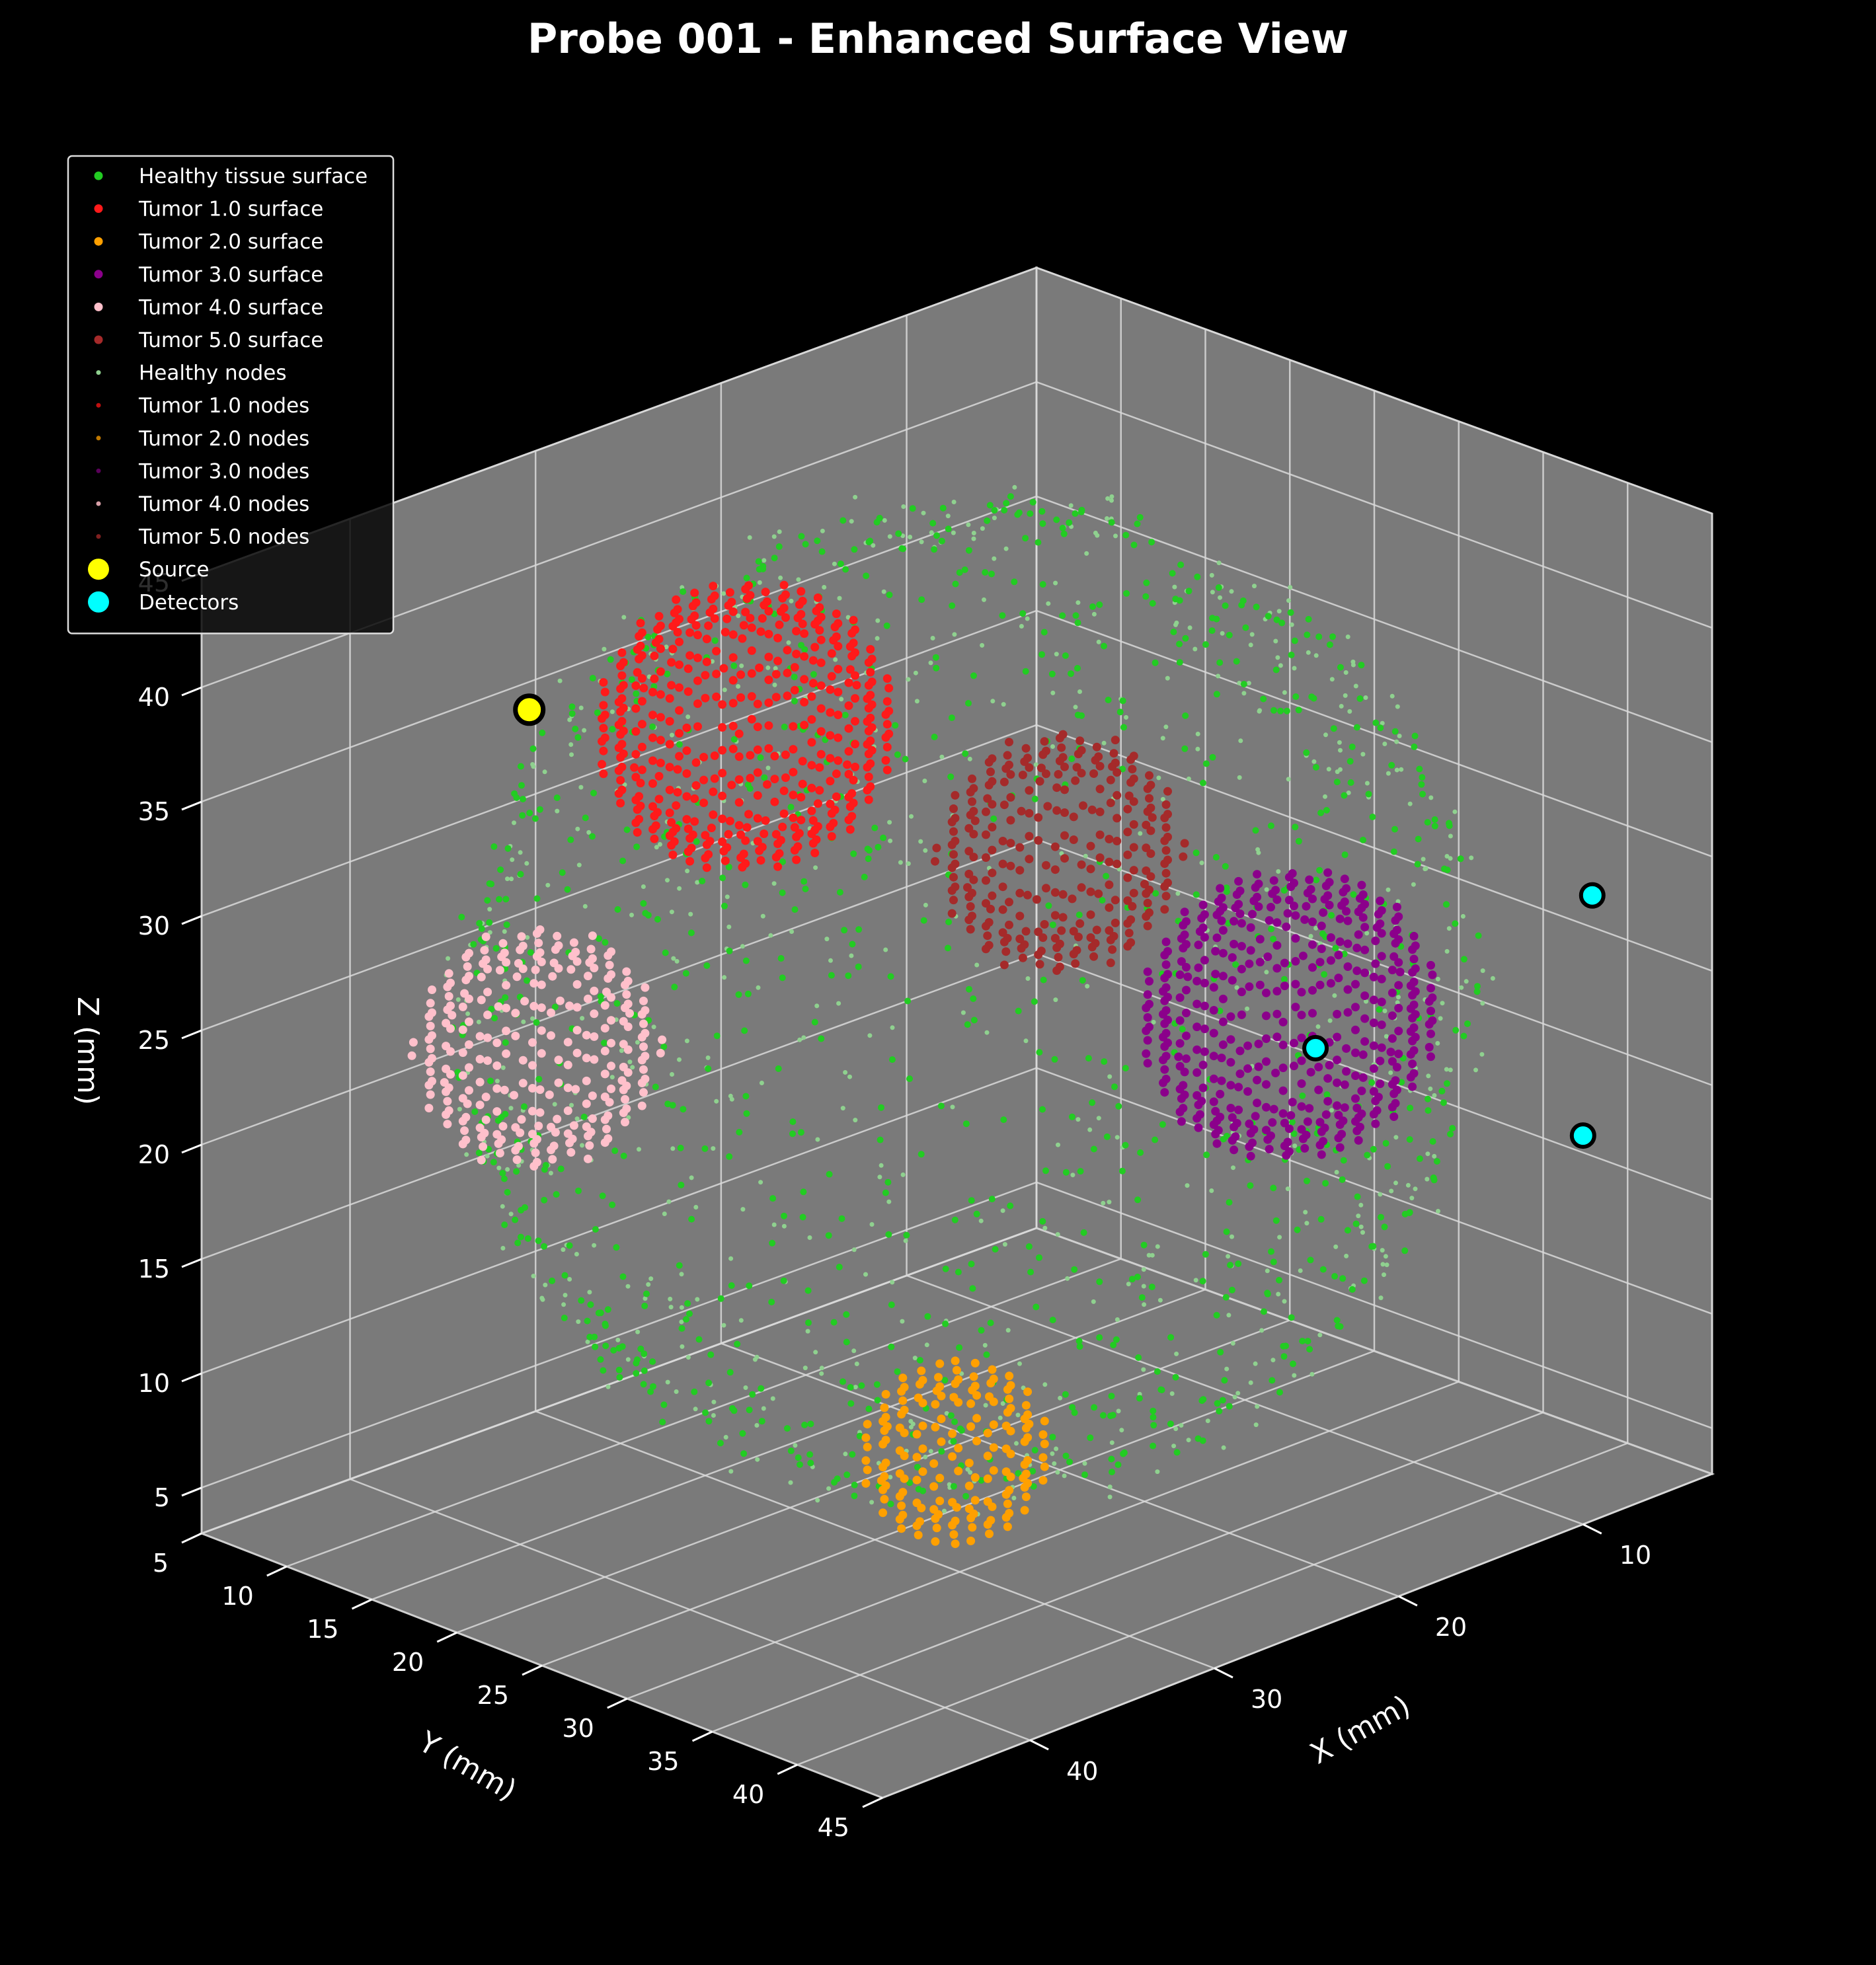 Image resolution: width=1876 pixels, height=1965 pixels. I want to click on legend-entry-label: Tumor 3.0 nodes, so click(224, 471).